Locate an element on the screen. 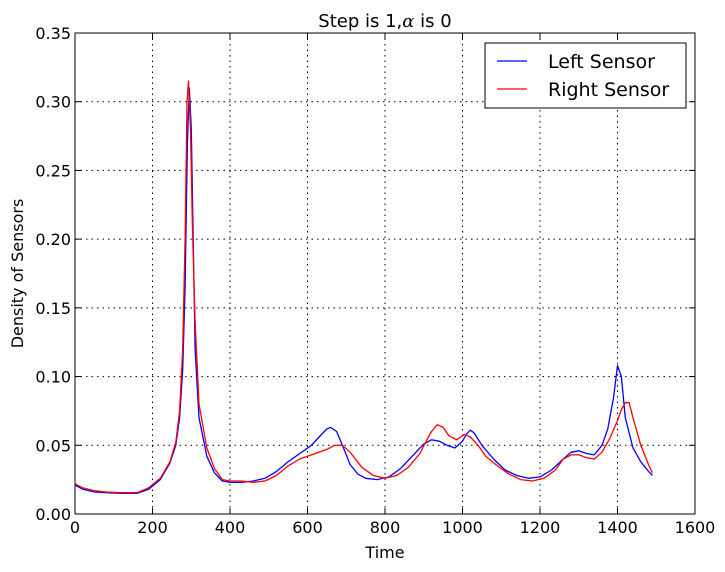  x-tick-label: 600 is located at coordinates (307, 527).